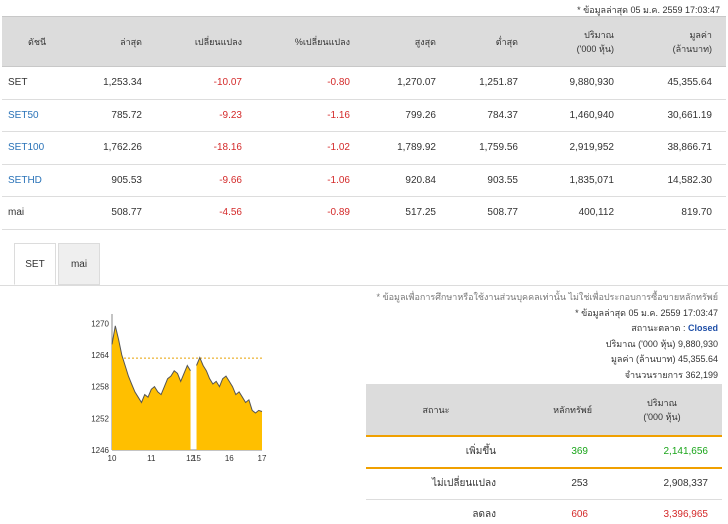  What do you see at coordinates (38, 213) in the screenshot?
I see `index-name: mai` at bounding box center [38, 213].